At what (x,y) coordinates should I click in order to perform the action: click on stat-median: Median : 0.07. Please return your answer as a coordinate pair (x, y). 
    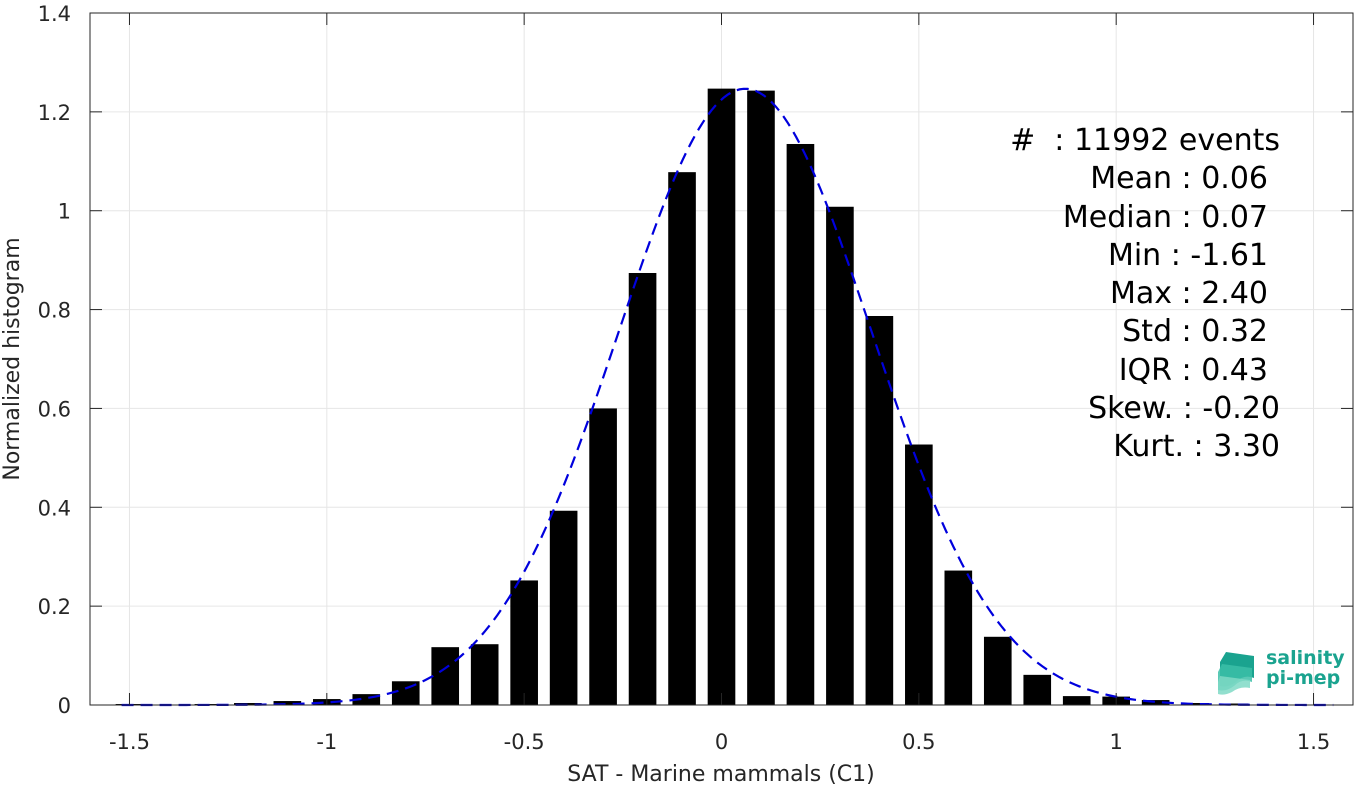
    Looking at the image, I should click on (1165, 217).